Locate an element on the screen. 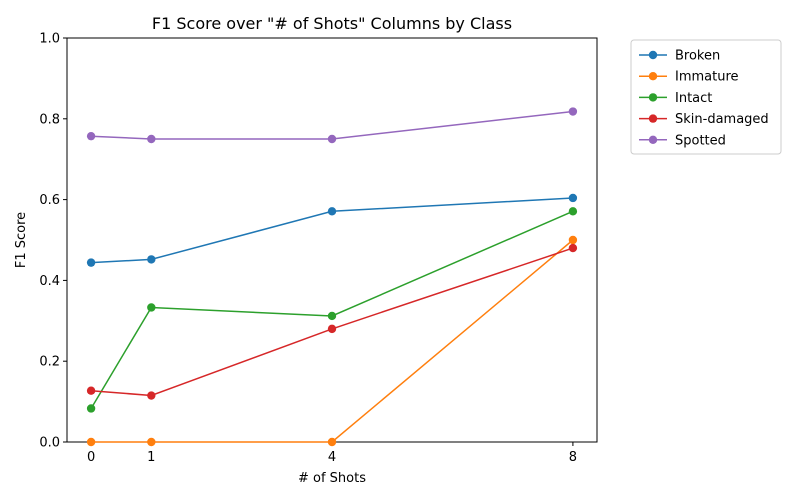  legend-marker-skin-damaged is located at coordinates (653, 118).